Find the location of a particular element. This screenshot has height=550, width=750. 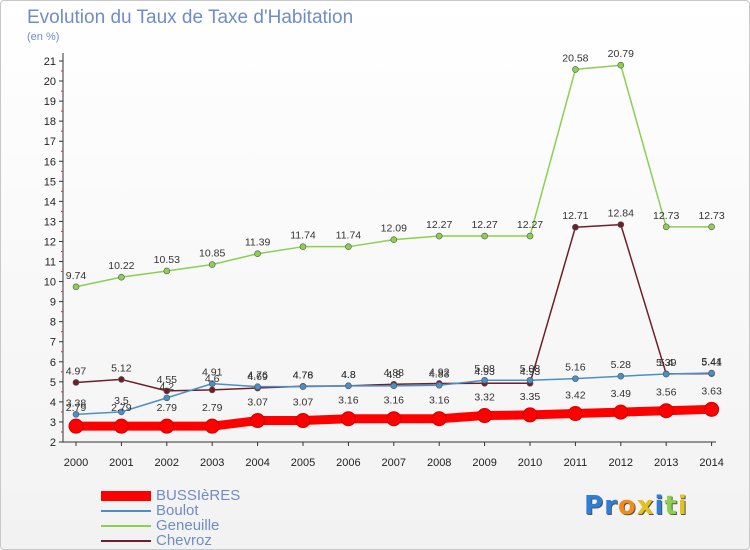

data-label-bussieres: 3.07 is located at coordinates (303, 403).